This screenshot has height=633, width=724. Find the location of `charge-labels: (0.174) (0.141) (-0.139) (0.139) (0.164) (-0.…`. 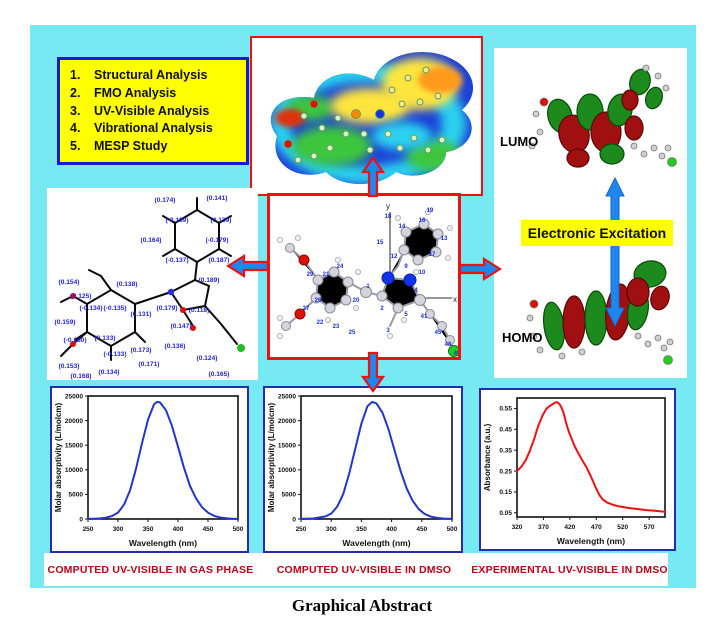

charge-labels: (0.174) (0.141) (-0.139) (0.139) (0.164) (-0.… is located at coordinates (143, 287).